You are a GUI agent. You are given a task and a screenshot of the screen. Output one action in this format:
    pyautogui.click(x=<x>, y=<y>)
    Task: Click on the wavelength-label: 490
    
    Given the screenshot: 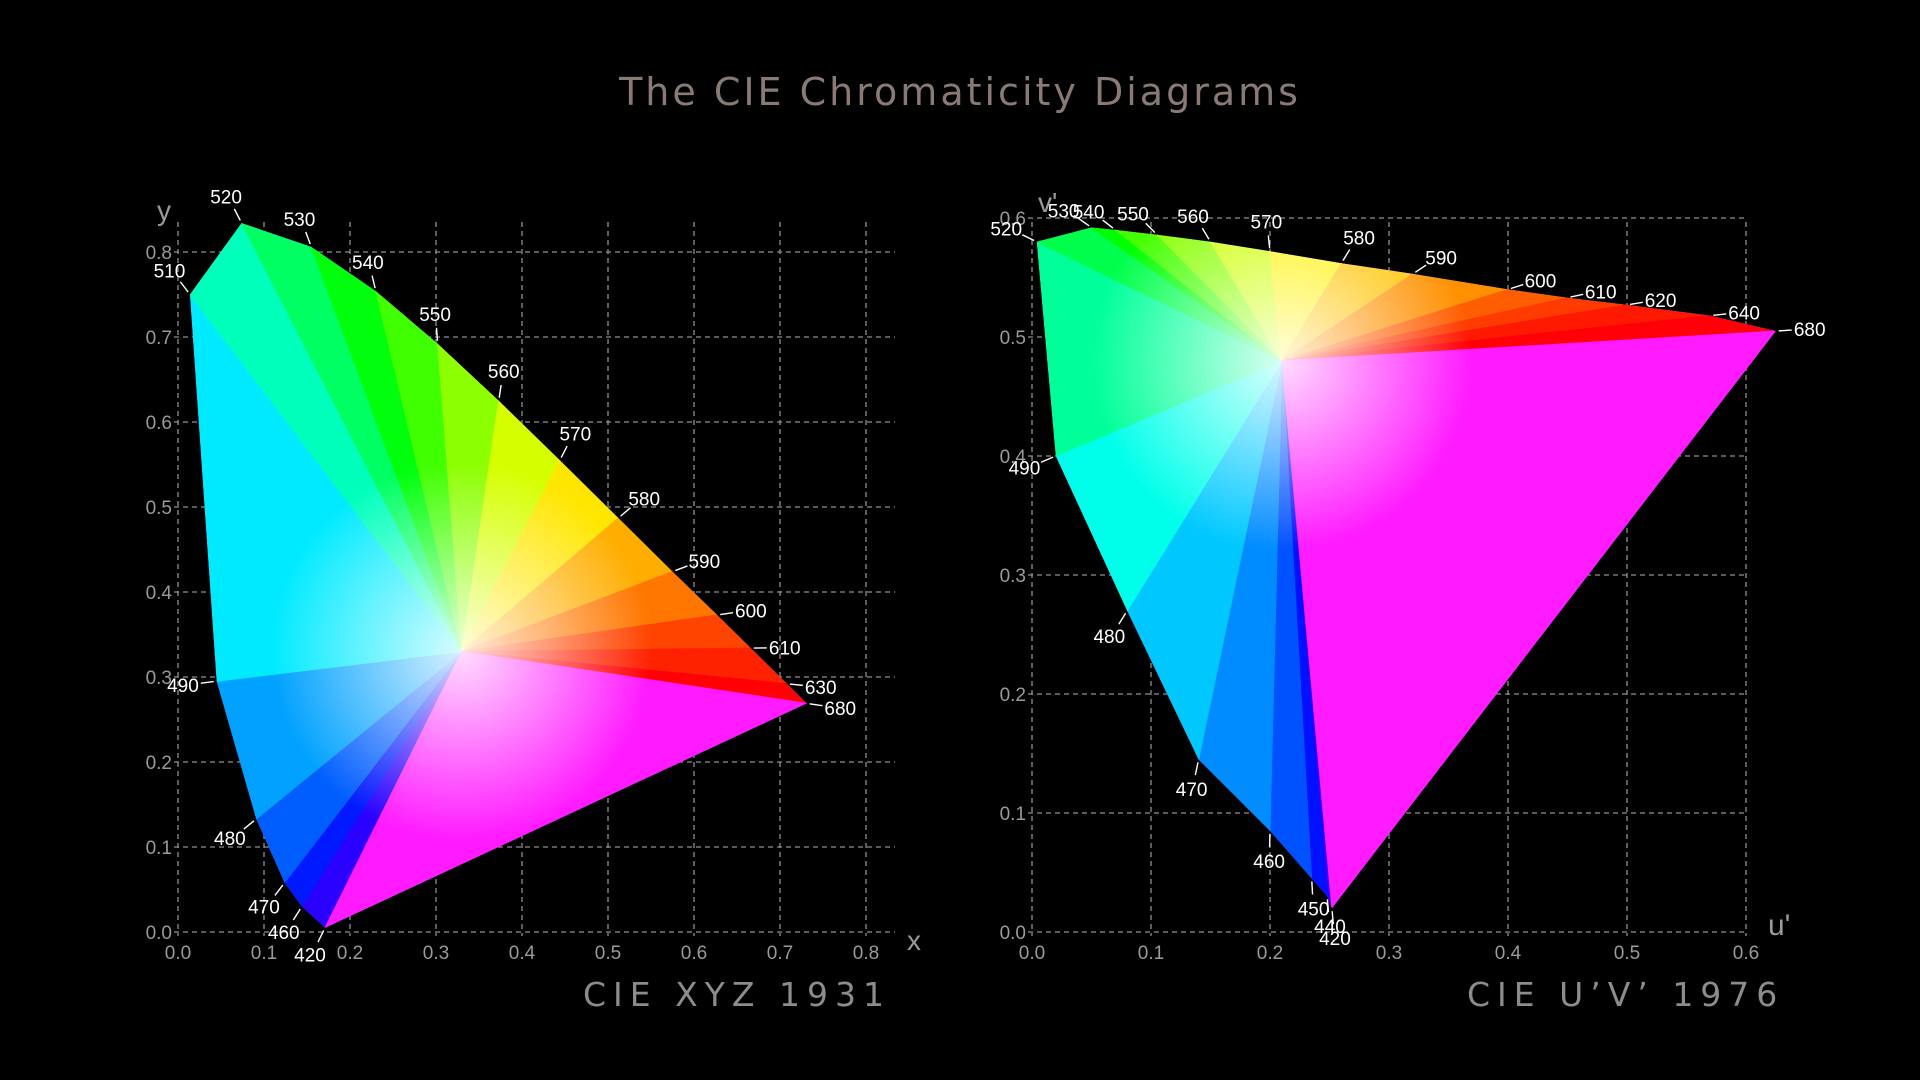 What is the action you would take?
    pyautogui.click(x=1025, y=469)
    